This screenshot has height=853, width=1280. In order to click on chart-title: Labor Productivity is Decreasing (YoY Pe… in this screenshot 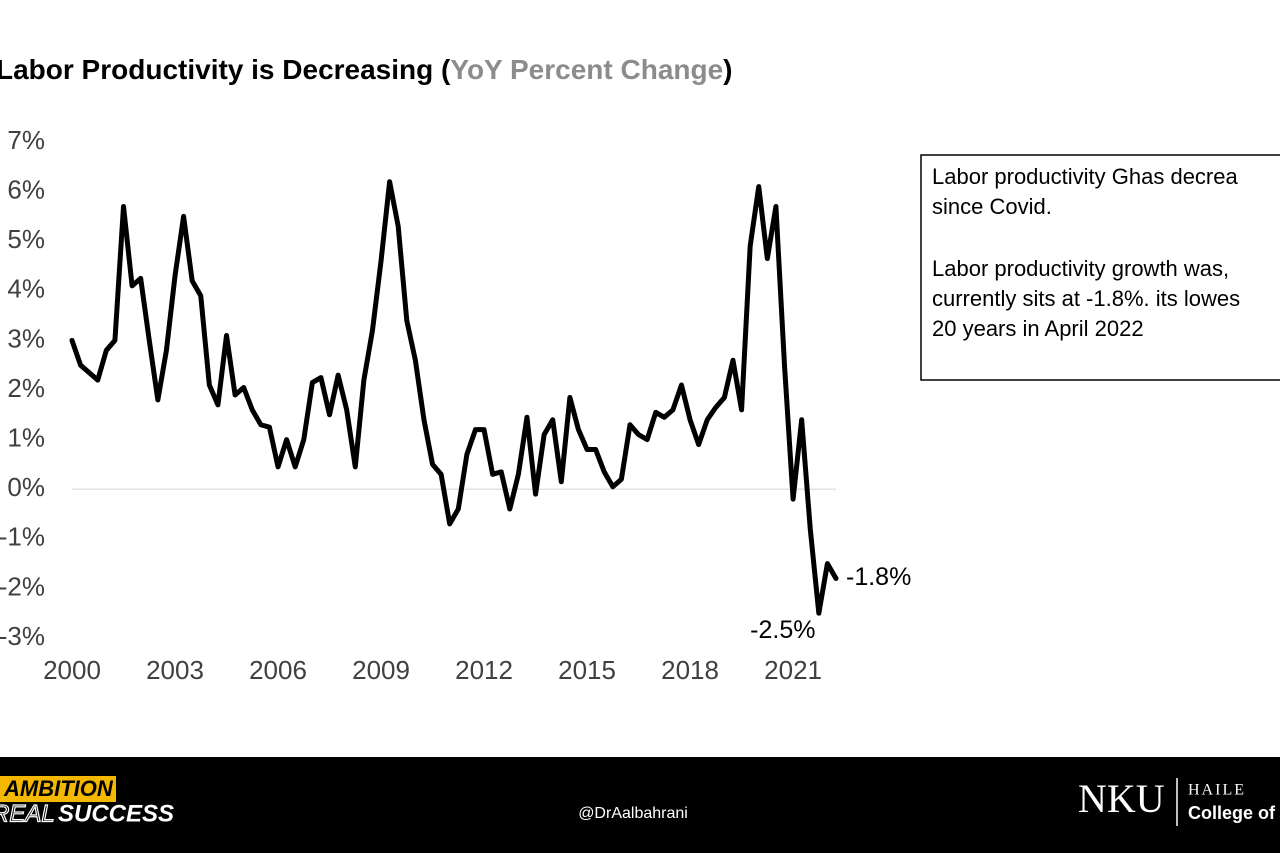, I will do `click(366, 69)`.